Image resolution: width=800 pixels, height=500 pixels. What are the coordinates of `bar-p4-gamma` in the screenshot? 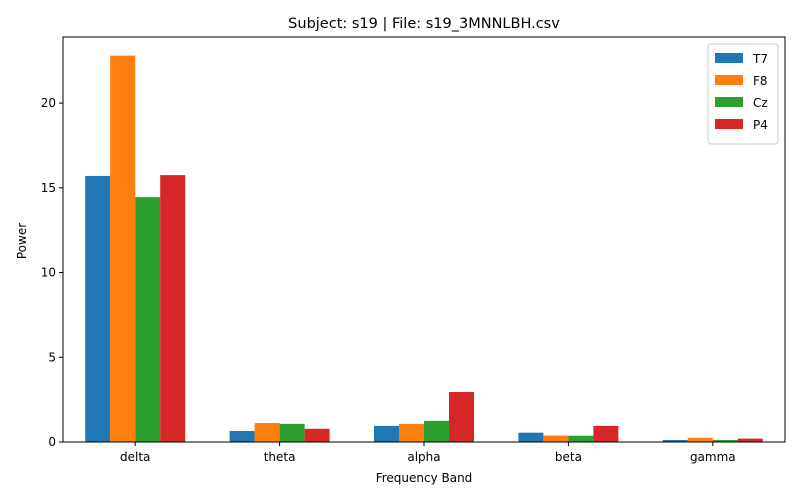 It's located at (750, 440).